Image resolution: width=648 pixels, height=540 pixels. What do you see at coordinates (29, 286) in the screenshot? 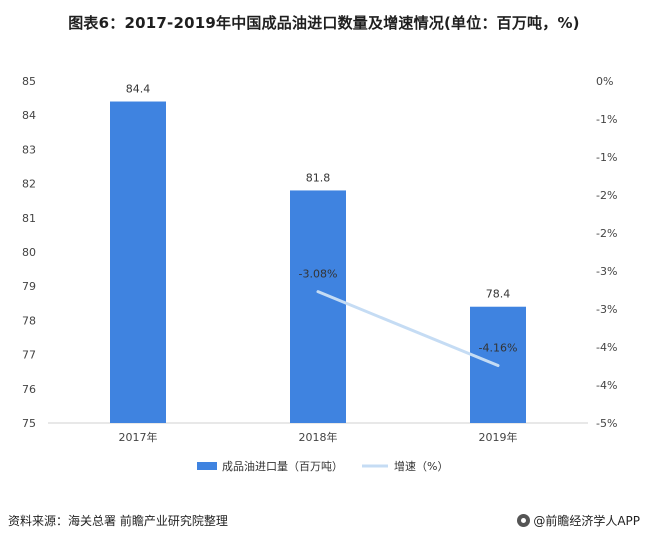
I see `left-tick-label: 79` at bounding box center [29, 286].